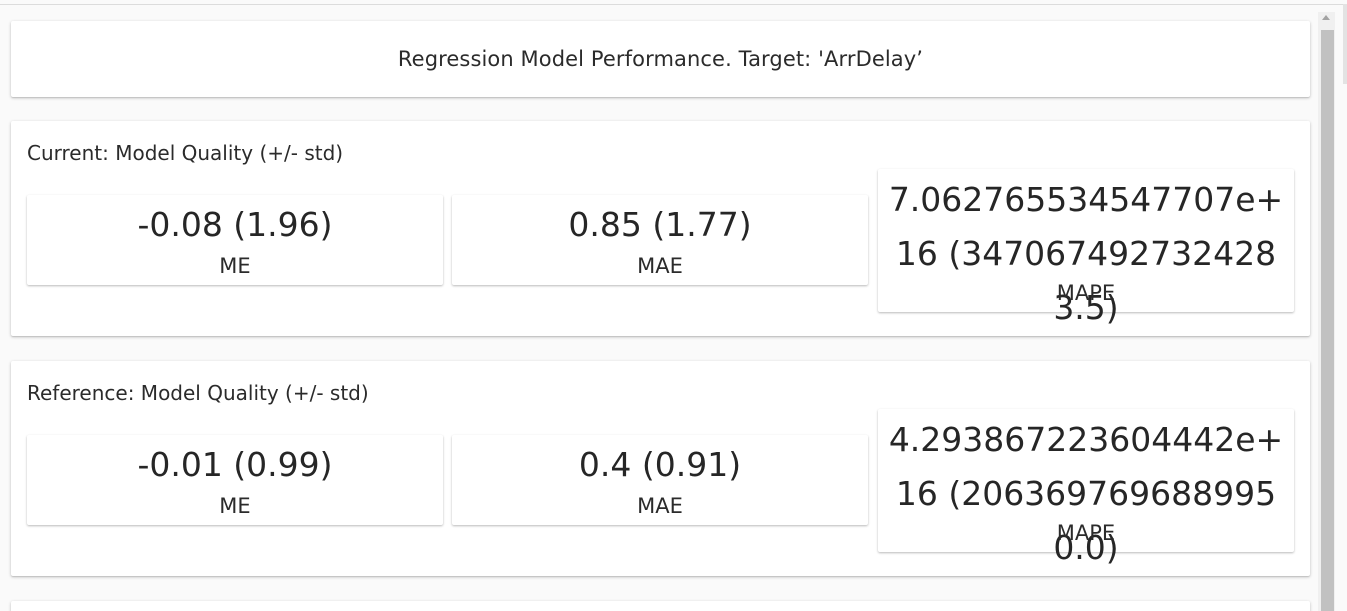 This screenshot has height=611, width=1347. What do you see at coordinates (235, 464) in the screenshot?
I see `metric-value: -0.01 (0.99)` at bounding box center [235, 464].